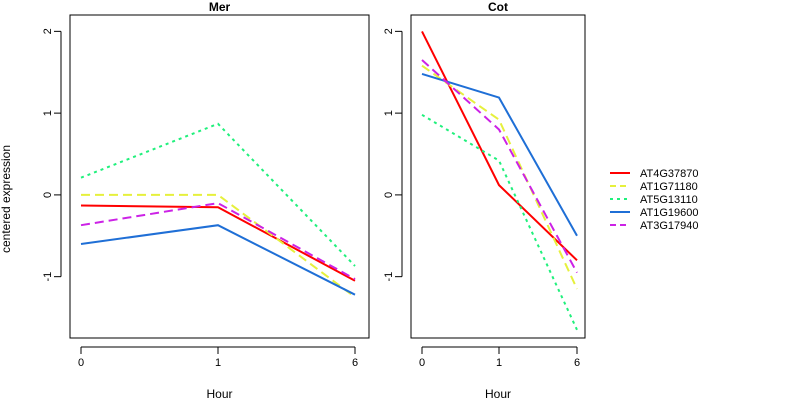  I want to click on legend-item: AT4G37870, so click(654, 174).